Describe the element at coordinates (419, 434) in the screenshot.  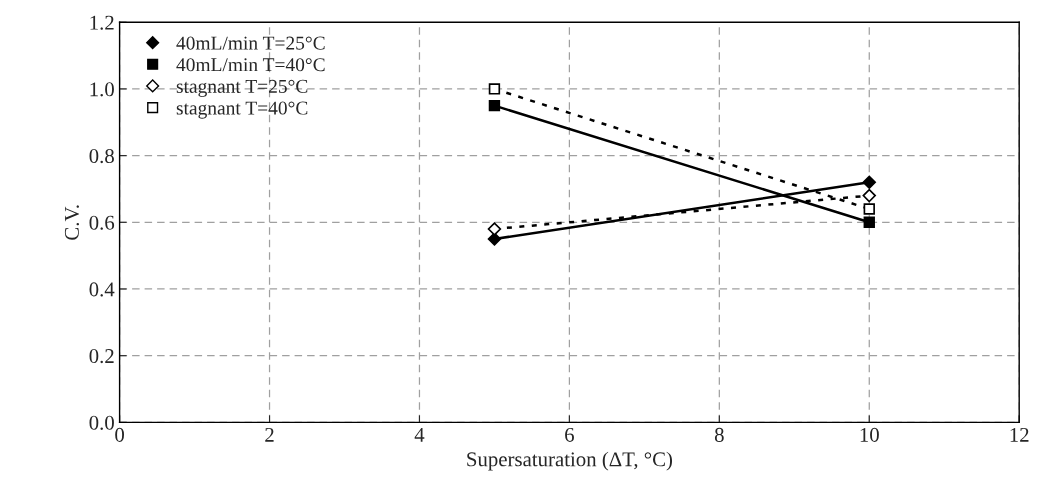
I see `x-tick-label: 4` at that location.